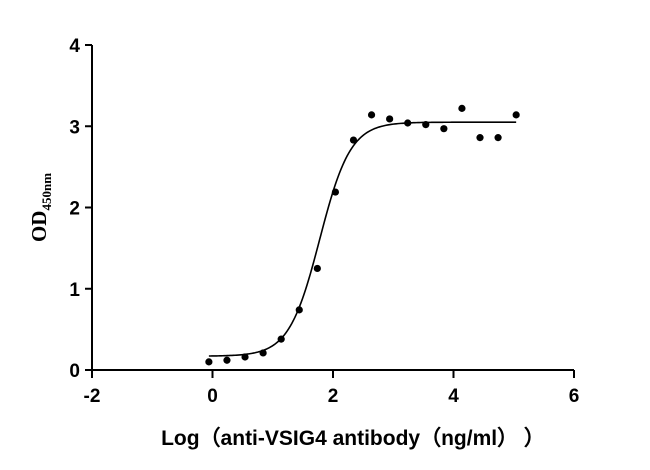  I want to click on x-axis-title: Log（anti-VSIG4 antibody（ng/ml） ）, so click(353, 438).